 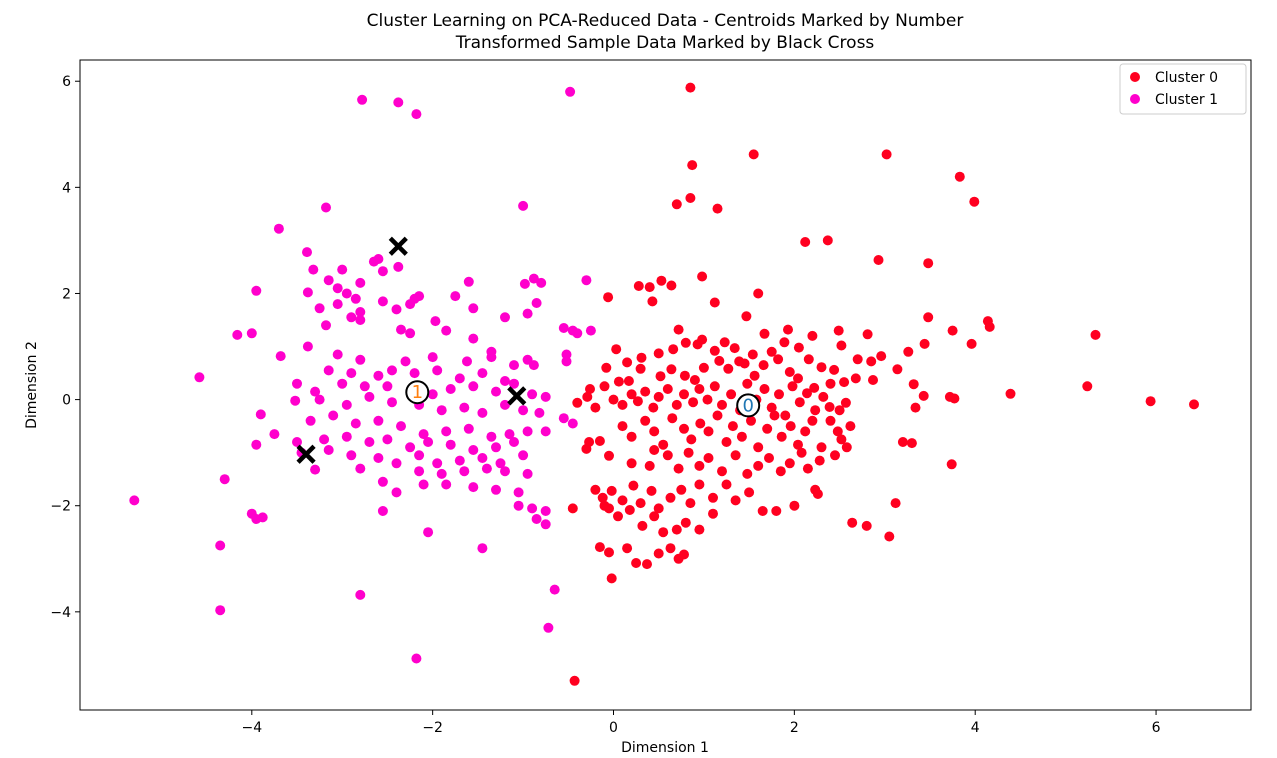 What do you see at coordinates (65, 347) in the screenshot?
I see `y-axis-ticks: −4 −2 0 2 4 6` at bounding box center [65, 347].